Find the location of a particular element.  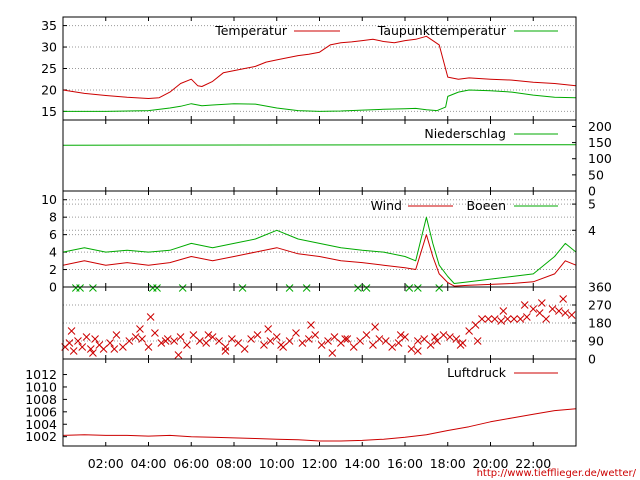

y-tick-label: 1004 is located at coordinates (41, 424).